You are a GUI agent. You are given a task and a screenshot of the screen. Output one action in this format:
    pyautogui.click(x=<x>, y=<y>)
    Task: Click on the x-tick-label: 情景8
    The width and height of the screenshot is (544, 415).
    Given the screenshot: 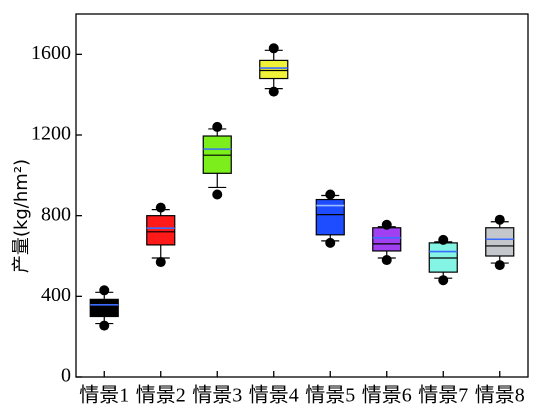 What is the action you would take?
    pyautogui.click(x=500, y=395)
    